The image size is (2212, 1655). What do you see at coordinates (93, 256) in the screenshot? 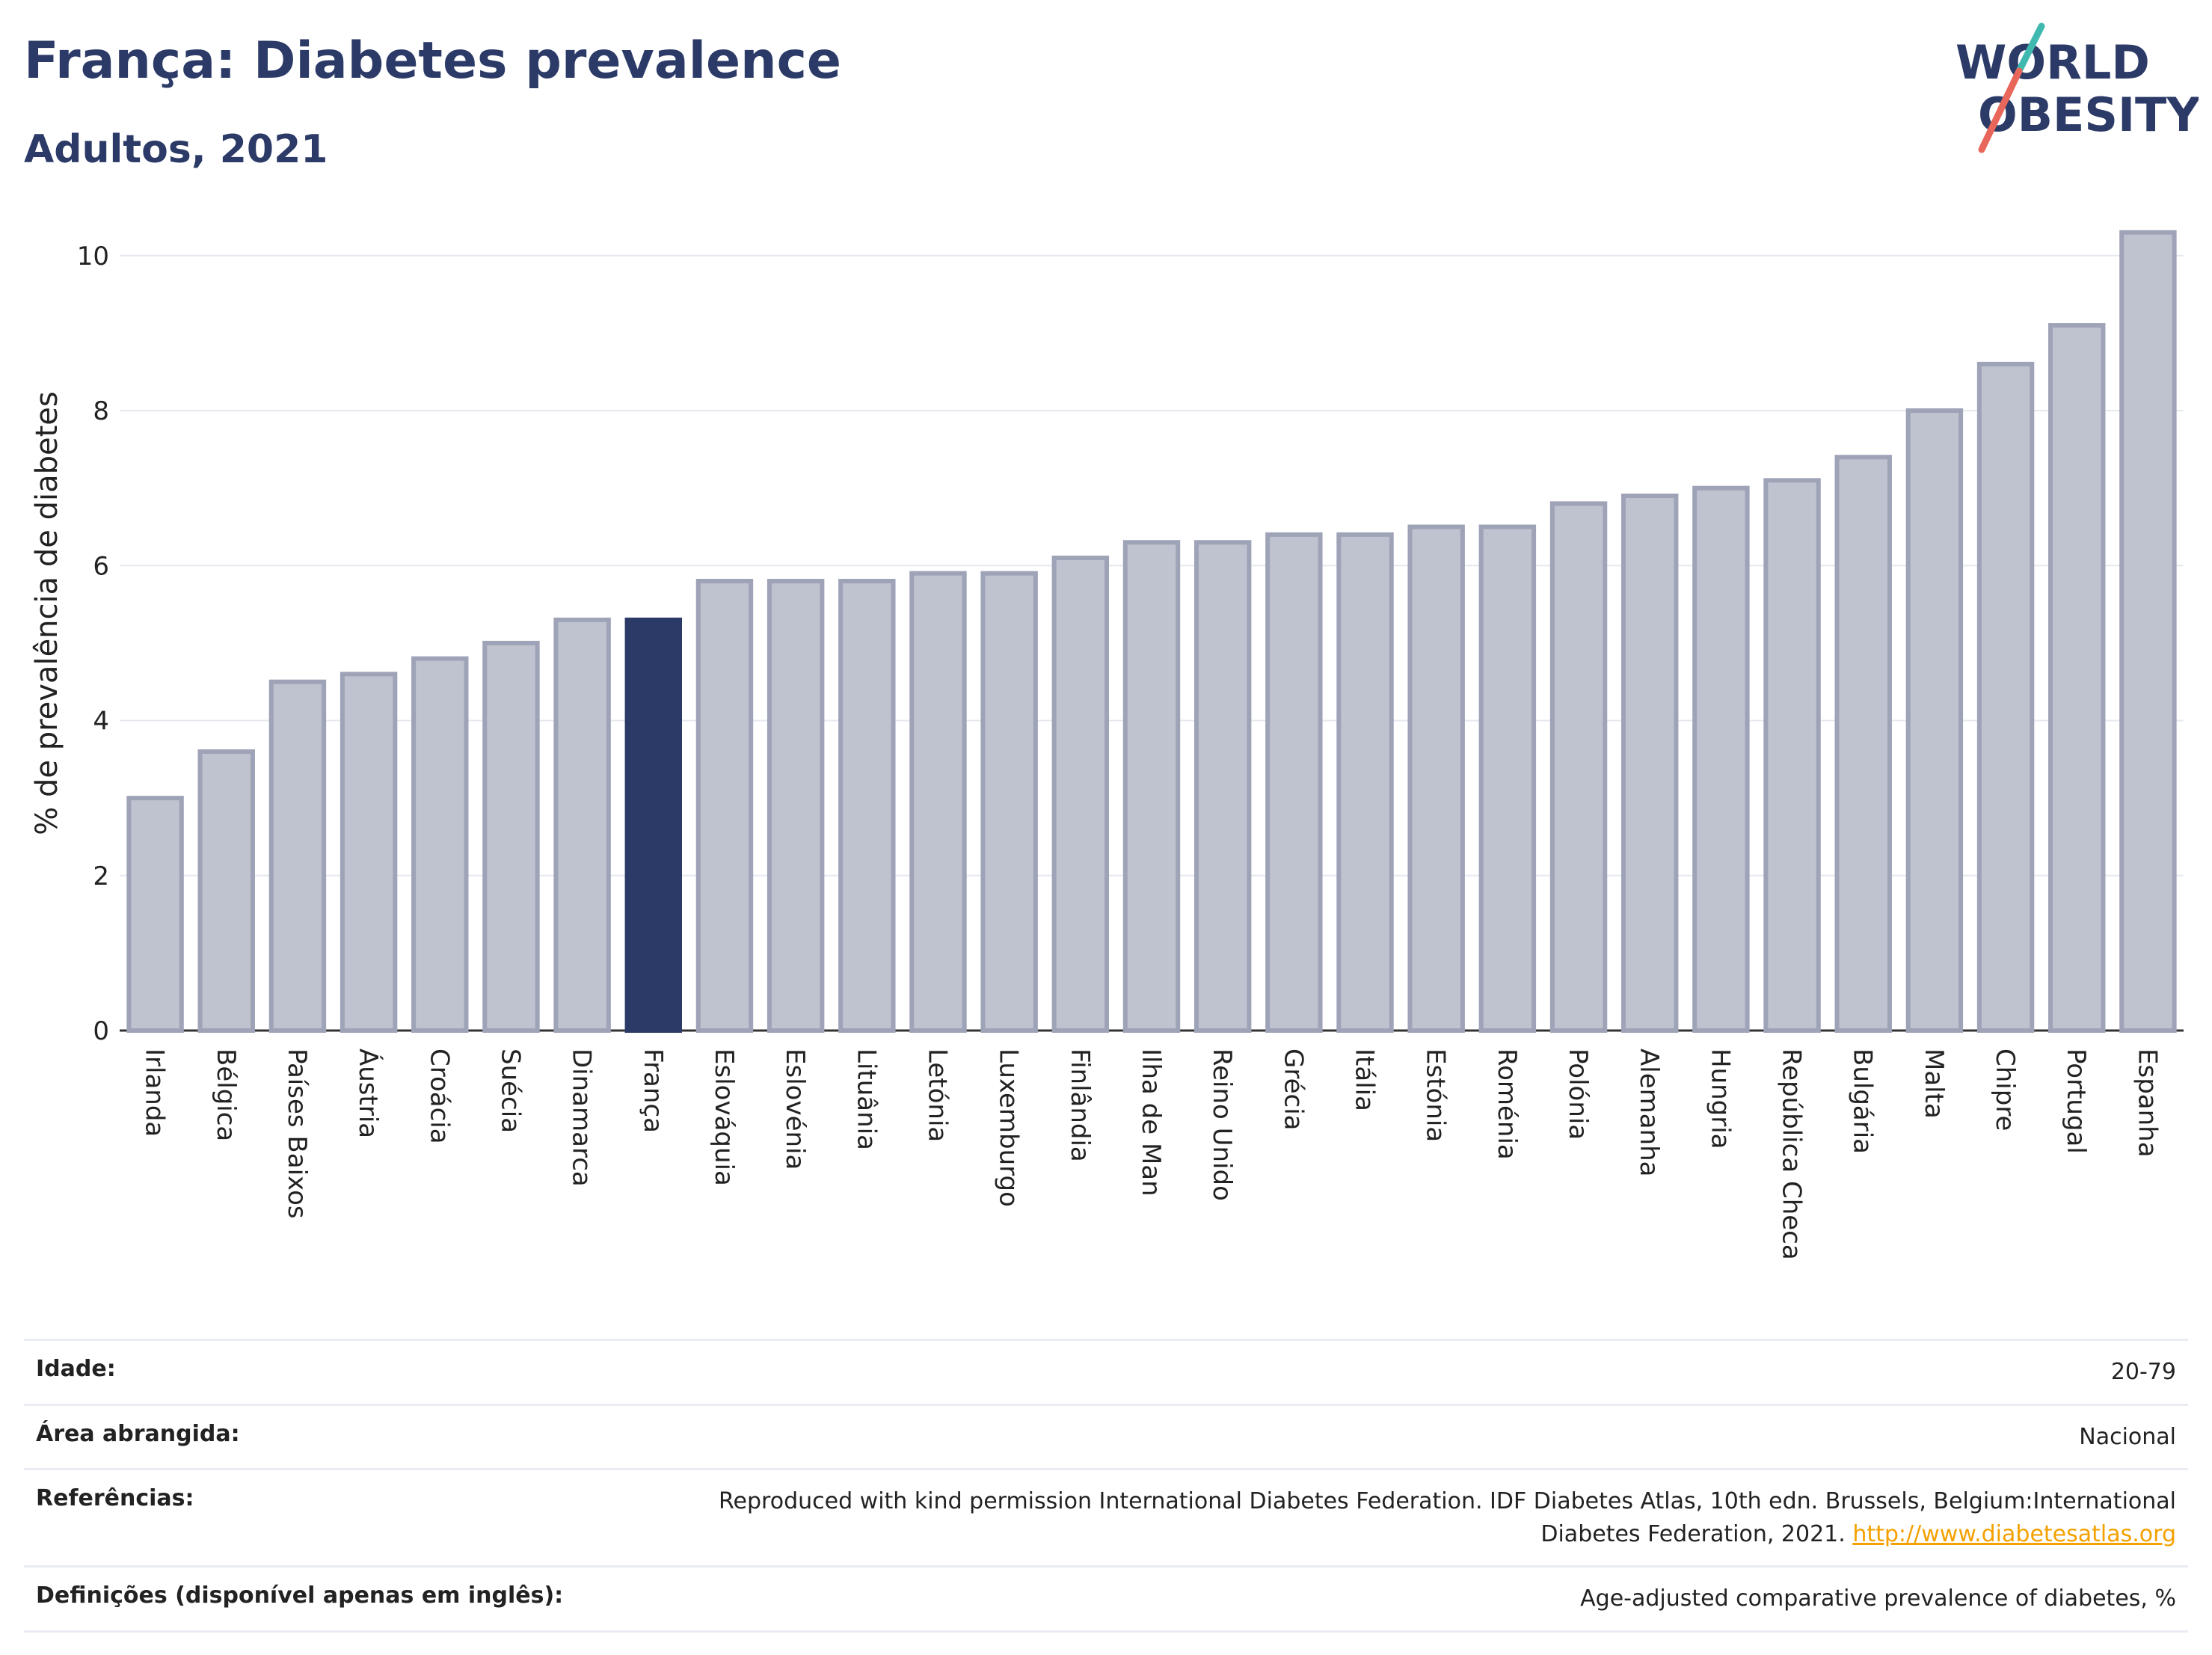
I see `y-tick-label: 10` at bounding box center [93, 256].